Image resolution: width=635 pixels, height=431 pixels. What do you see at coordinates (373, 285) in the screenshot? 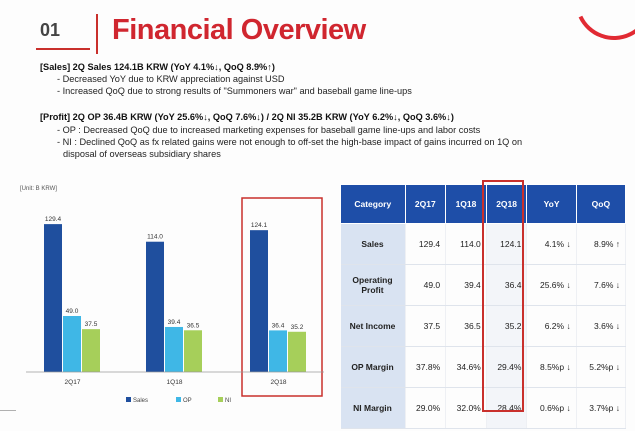
I see `table-row-category: Operating Profit` at bounding box center [373, 285].